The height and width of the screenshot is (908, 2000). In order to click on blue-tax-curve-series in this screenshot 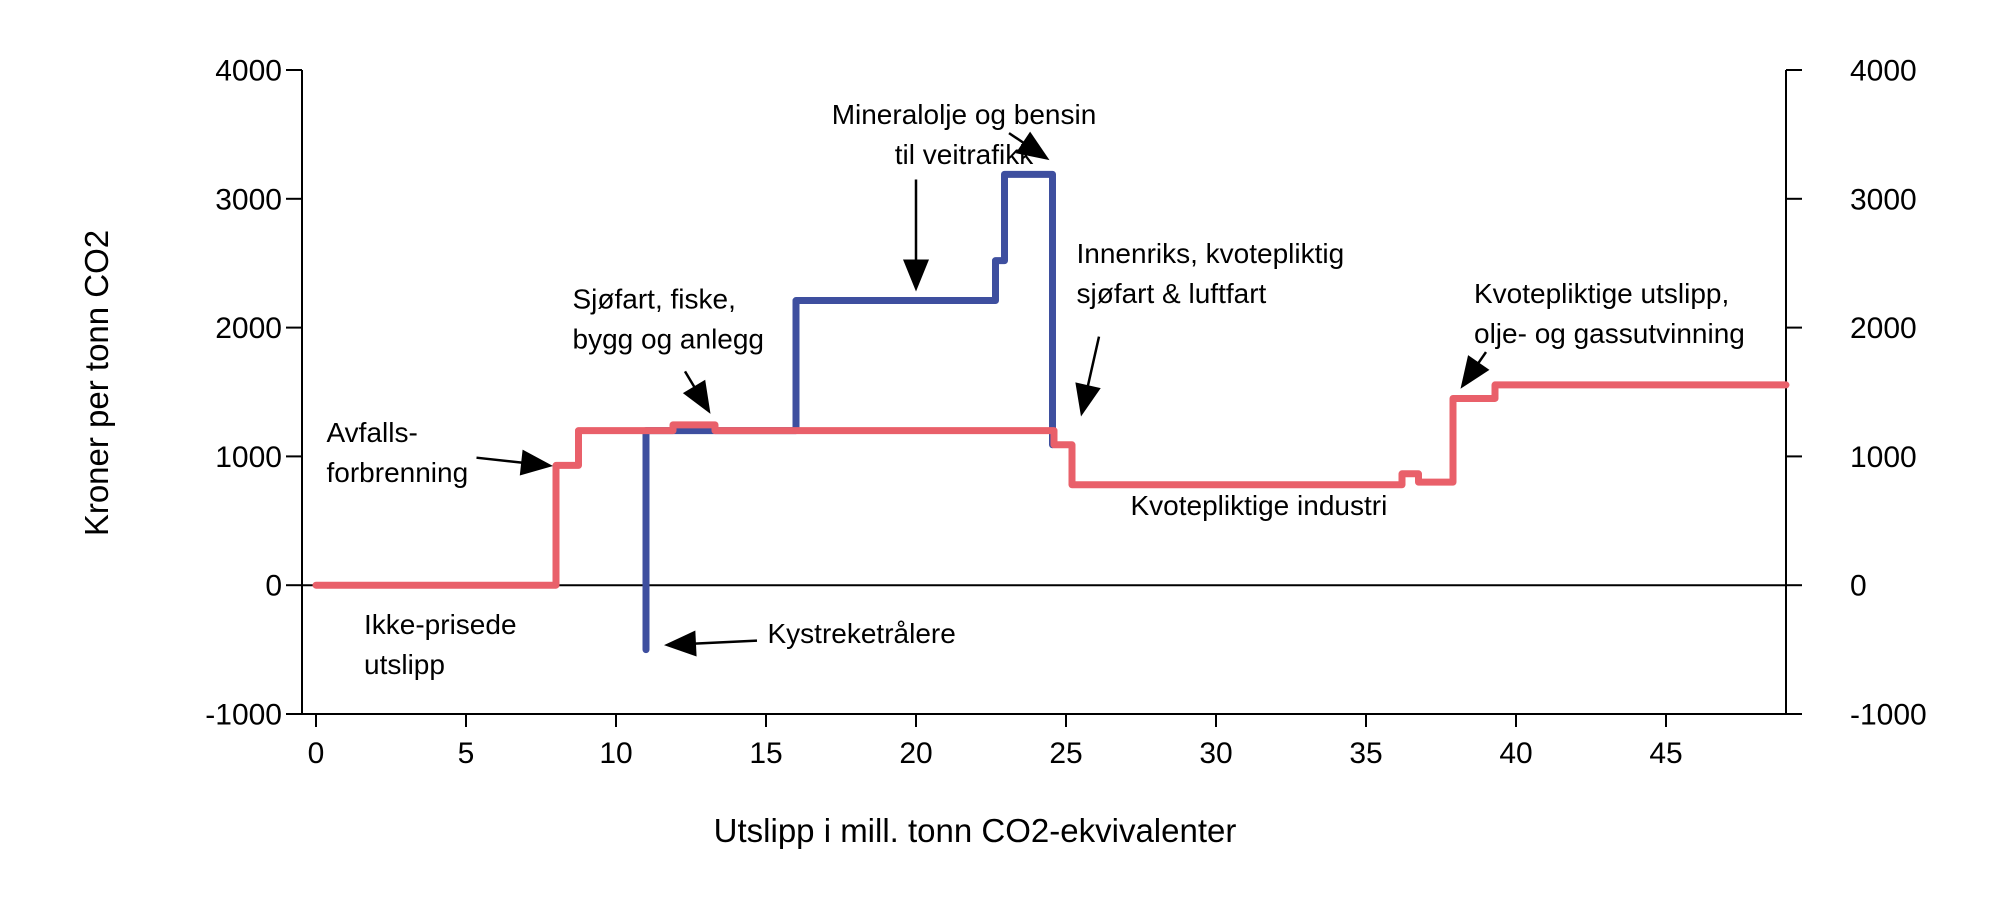, I will do `click(849, 412)`.